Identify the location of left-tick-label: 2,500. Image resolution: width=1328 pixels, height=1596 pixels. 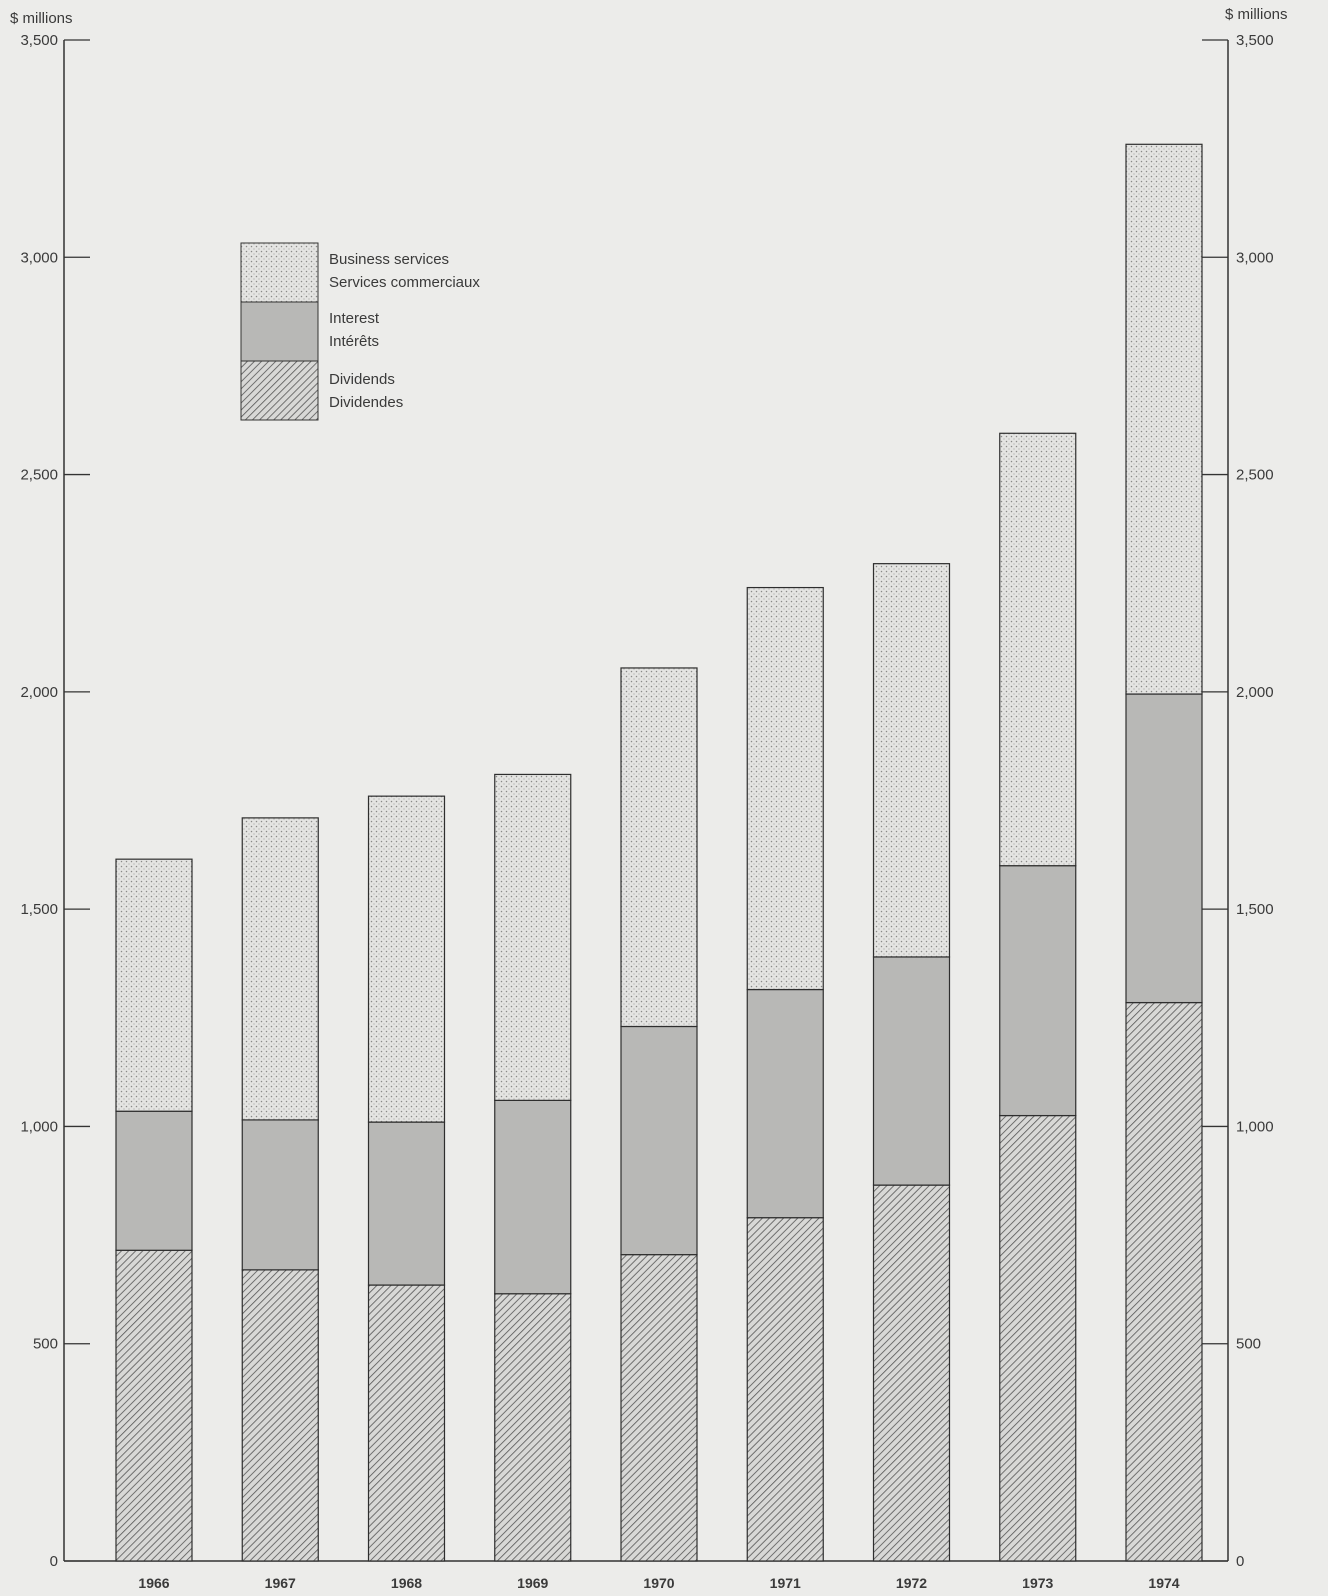
(39, 475).